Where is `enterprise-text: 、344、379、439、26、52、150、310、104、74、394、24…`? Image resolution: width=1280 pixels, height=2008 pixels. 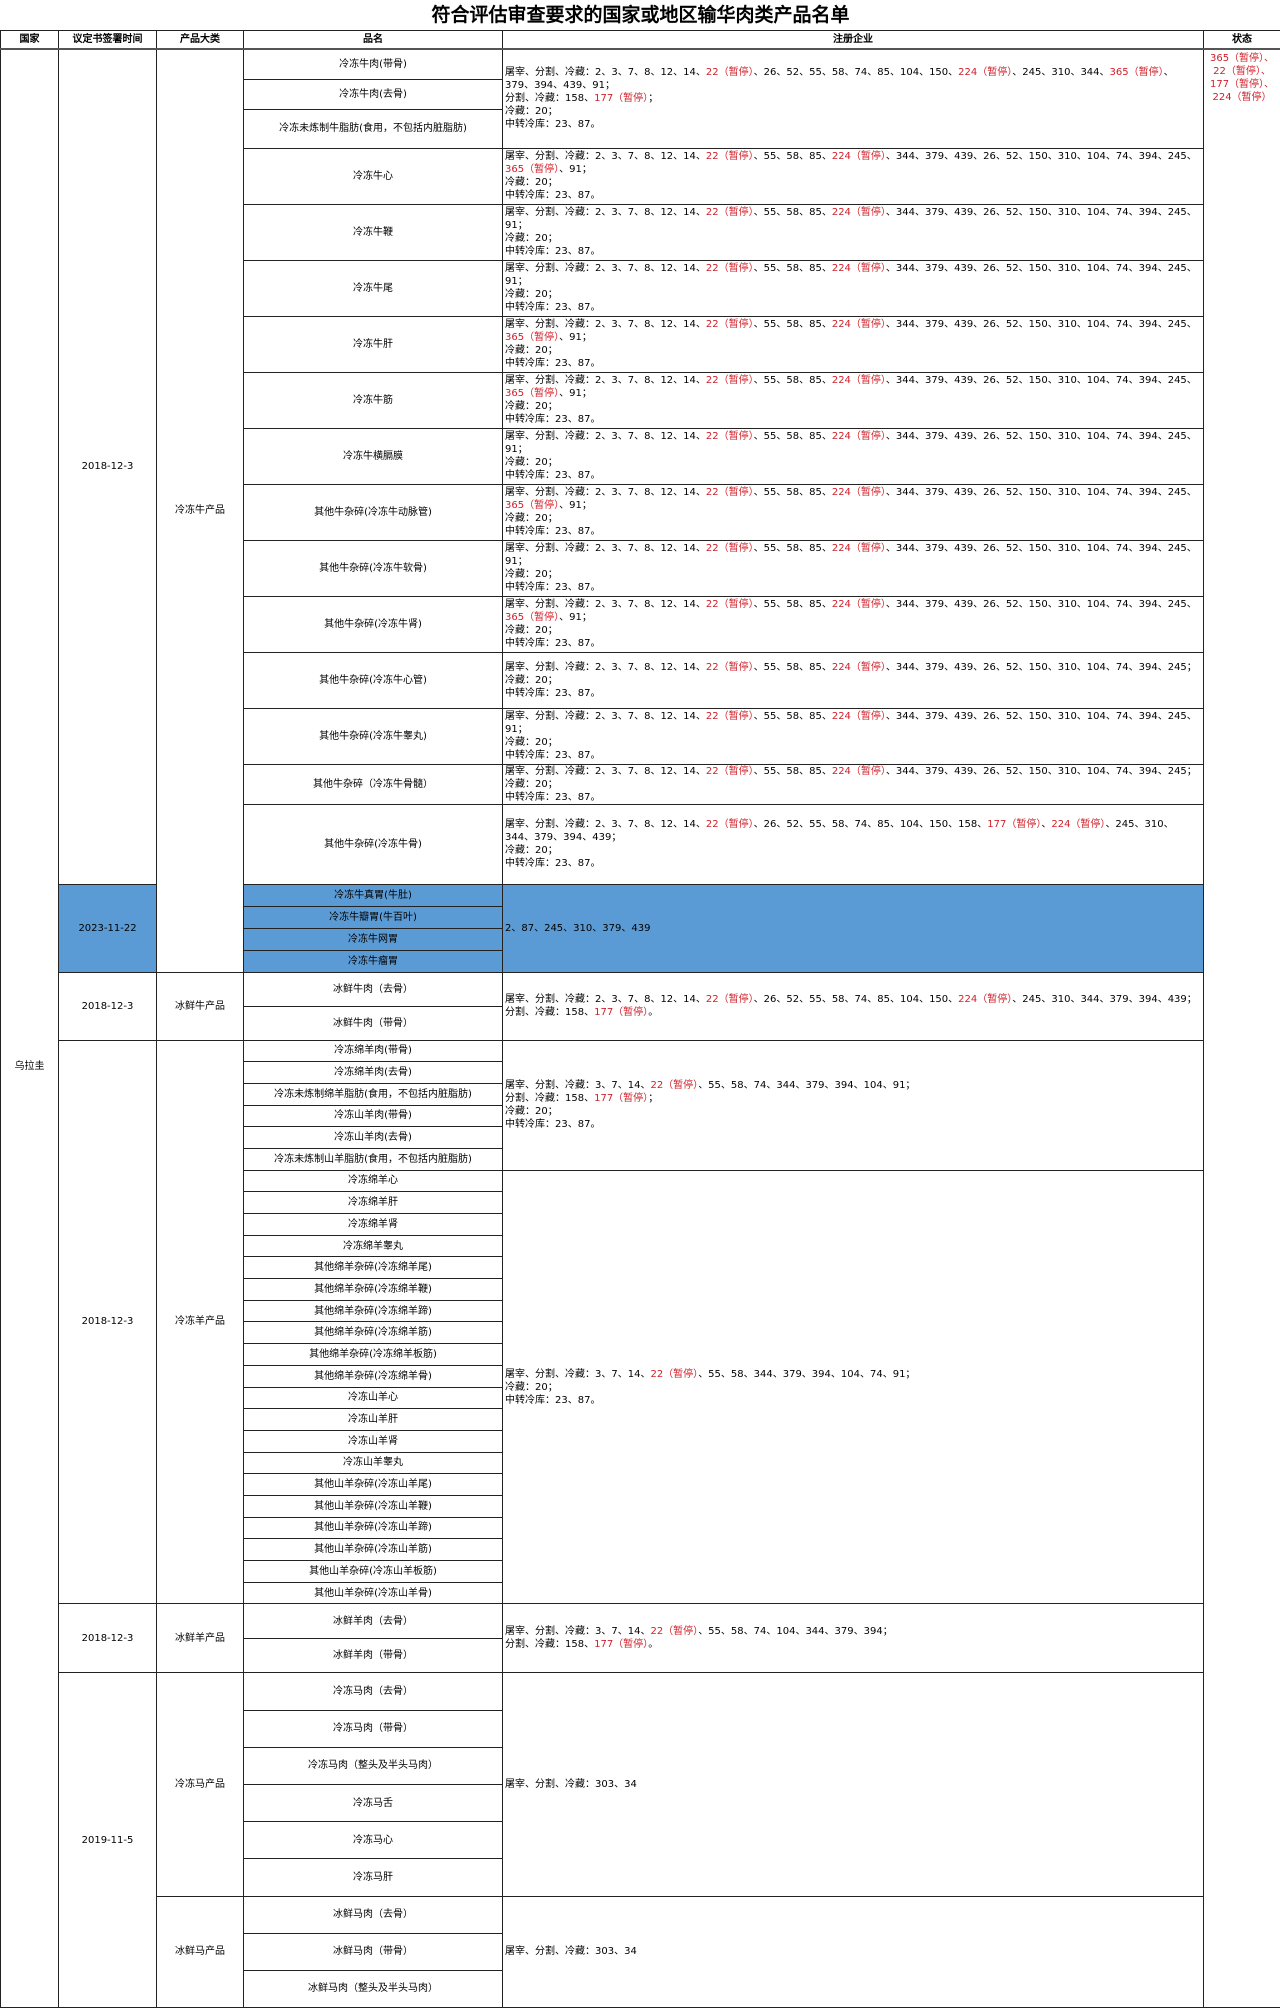 enterprise-text: 、344、379、439、26、52、150、310、104、74、394、24… is located at coordinates (1041, 324).